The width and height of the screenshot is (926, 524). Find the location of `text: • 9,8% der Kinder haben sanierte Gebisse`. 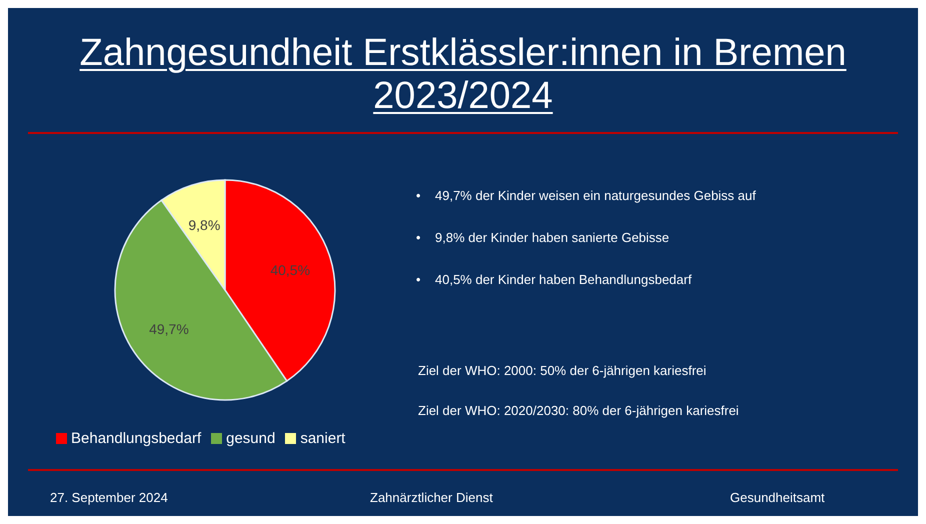

text: • 9,8% der Kinder haben sanierte Gebisse is located at coordinates (543, 237).